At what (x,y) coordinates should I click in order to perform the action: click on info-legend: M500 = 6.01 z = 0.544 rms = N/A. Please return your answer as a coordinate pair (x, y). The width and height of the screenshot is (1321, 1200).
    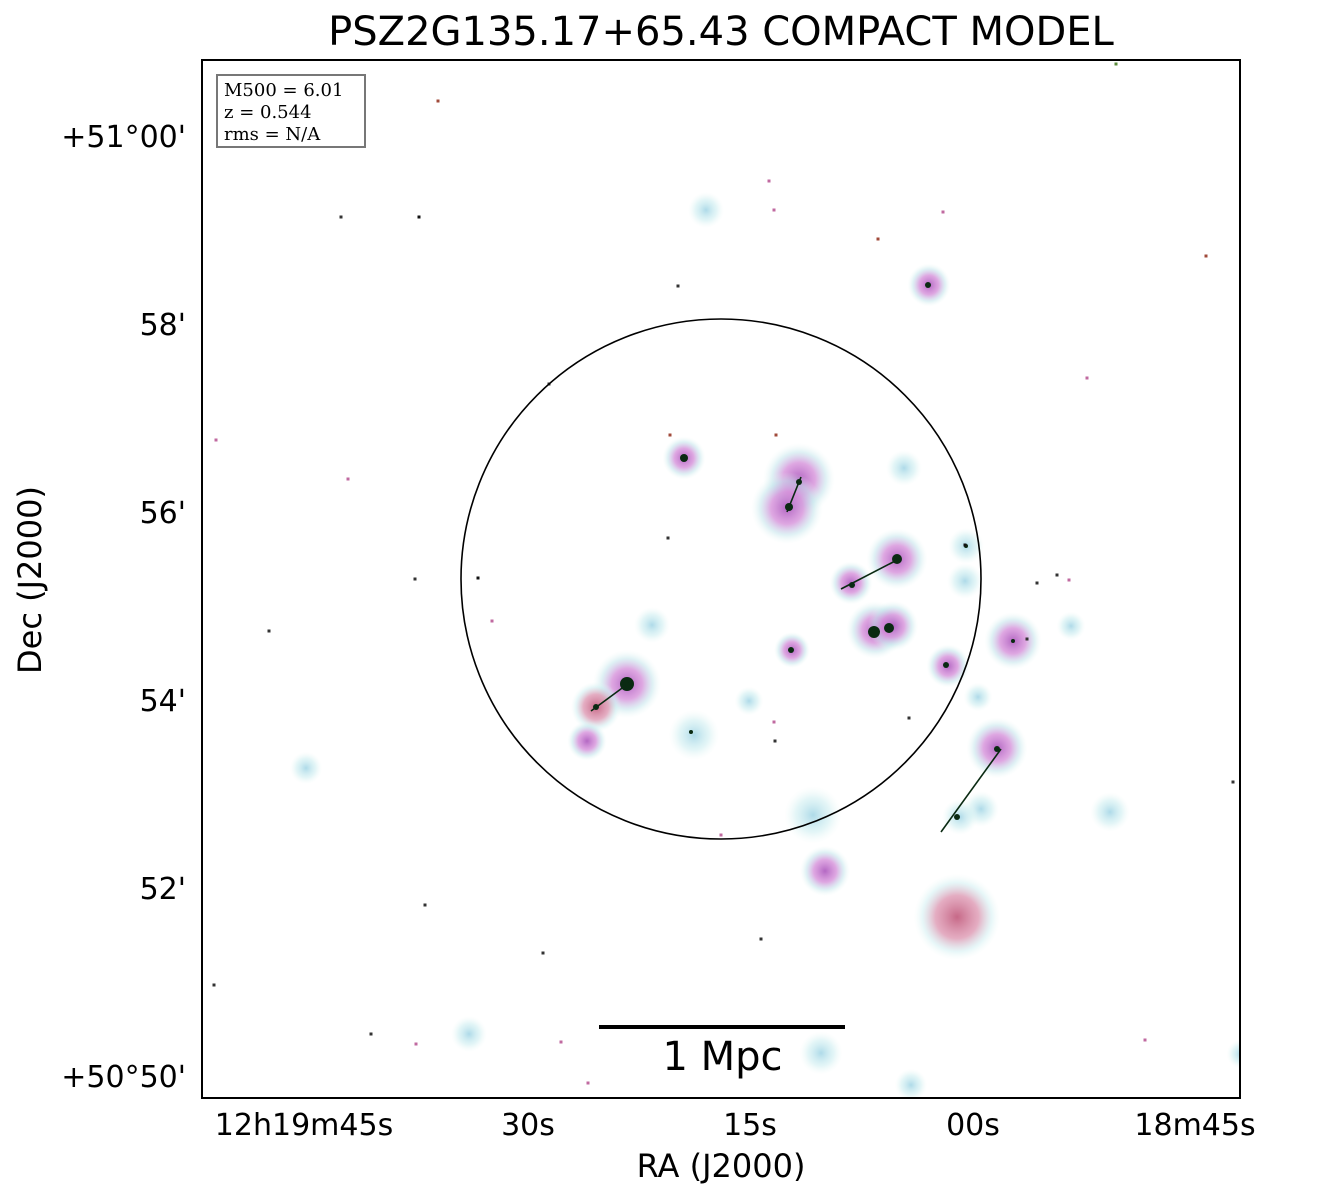
    Looking at the image, I should click on (291, 111).